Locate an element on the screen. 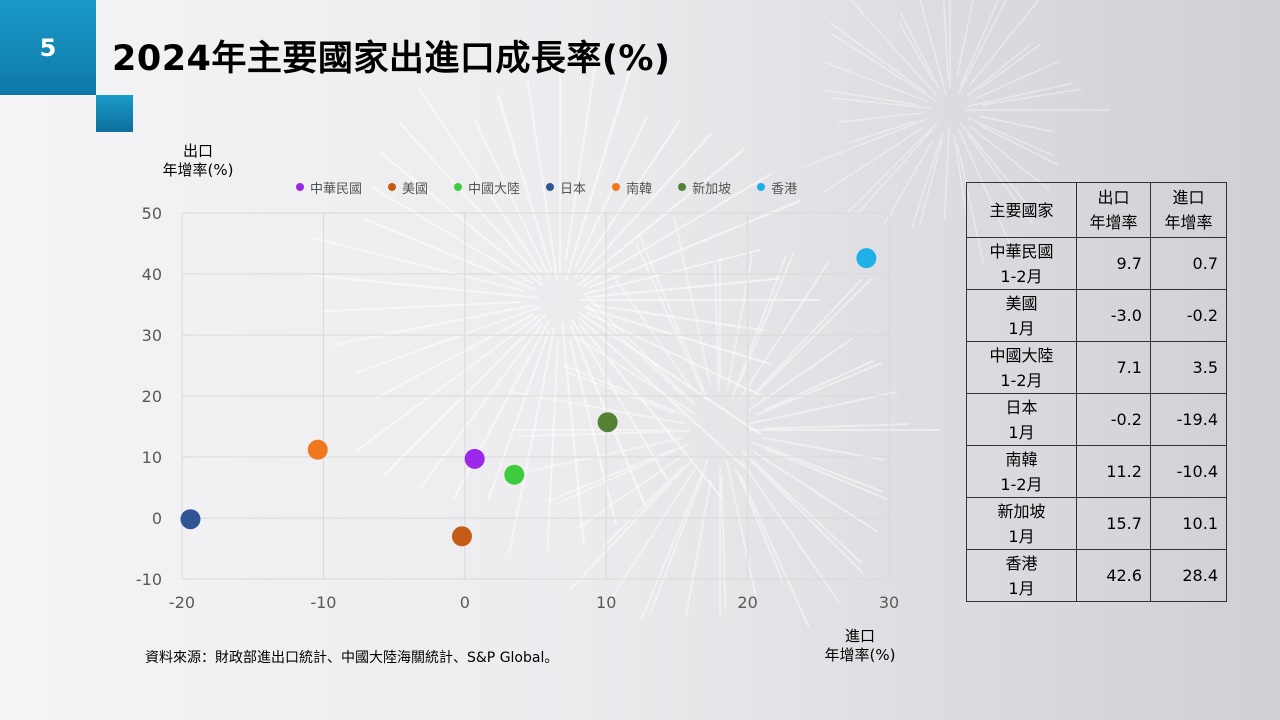  y-tick-label: -10 is located at coordinates (149, 579).